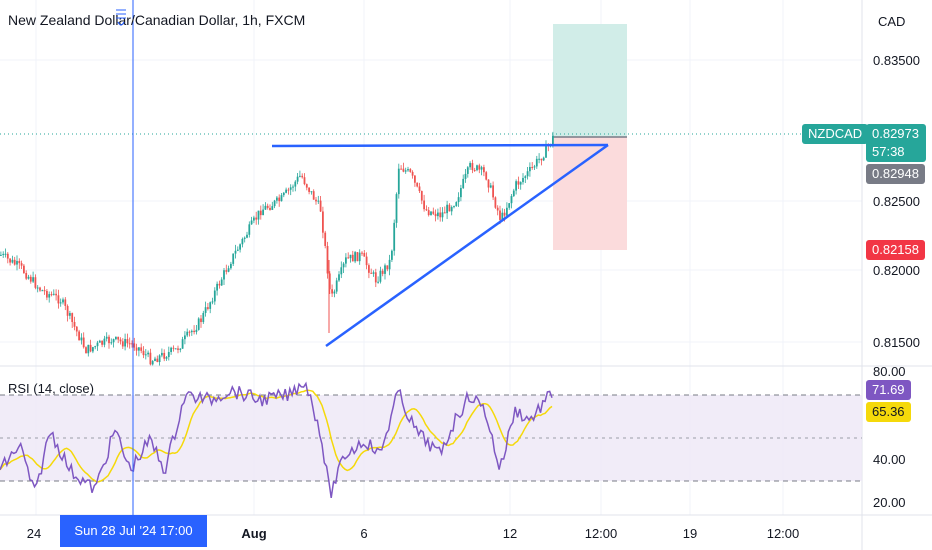  What do you see at coordinates (34, 533) in the screenshot?
I see `time-label: 24` at bounding box center [34, 533].